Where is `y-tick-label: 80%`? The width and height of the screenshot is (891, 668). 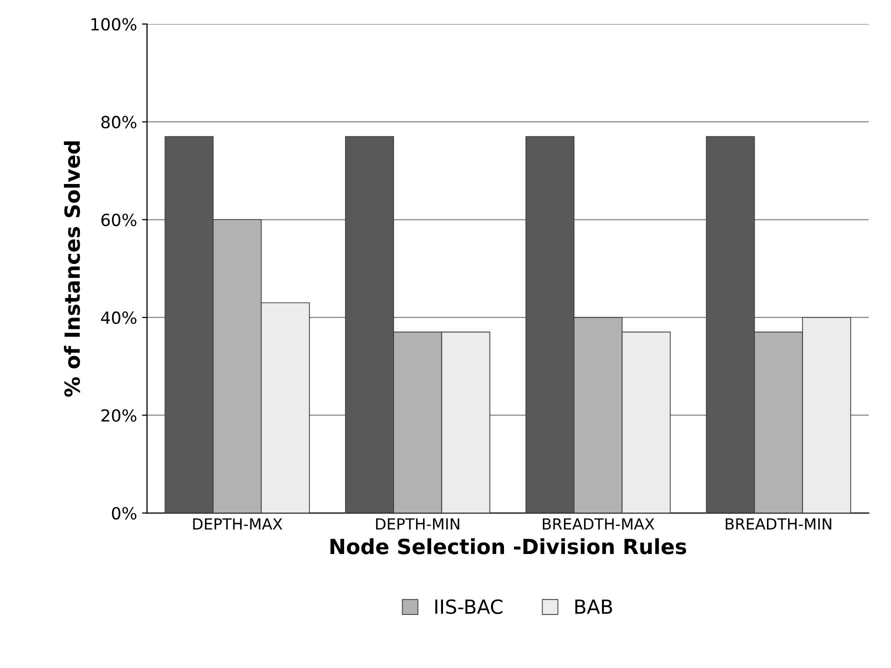 y-tick-label: 80% is located at coordinates (118, 122).